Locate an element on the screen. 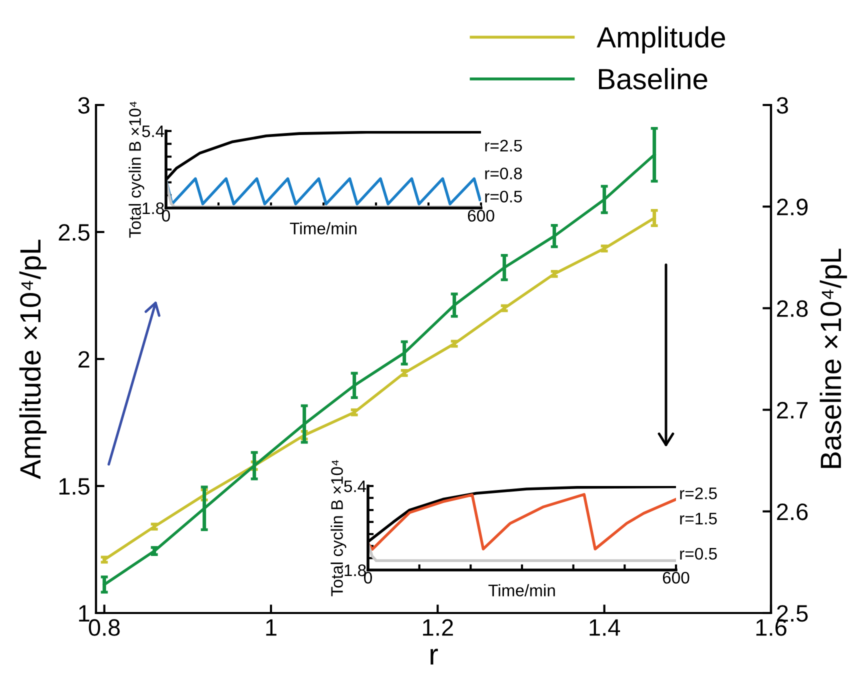  y-tick-label: 1 is located at coordinates (84, 613).